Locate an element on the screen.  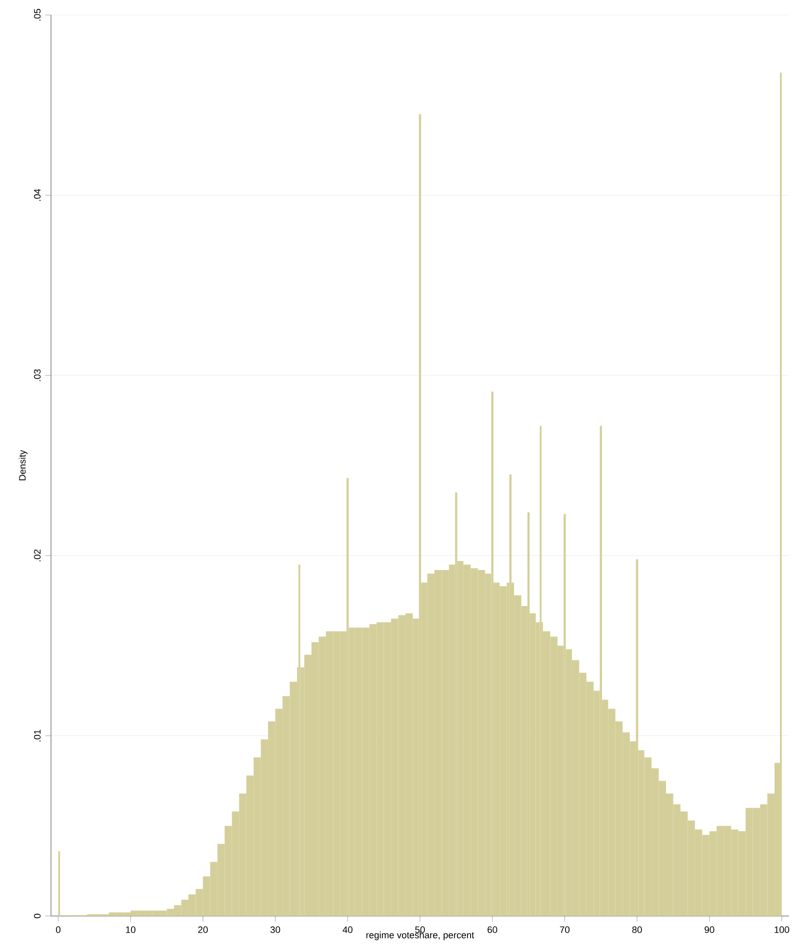
y-tick-label: .02 is located at coordinates (37, 556).